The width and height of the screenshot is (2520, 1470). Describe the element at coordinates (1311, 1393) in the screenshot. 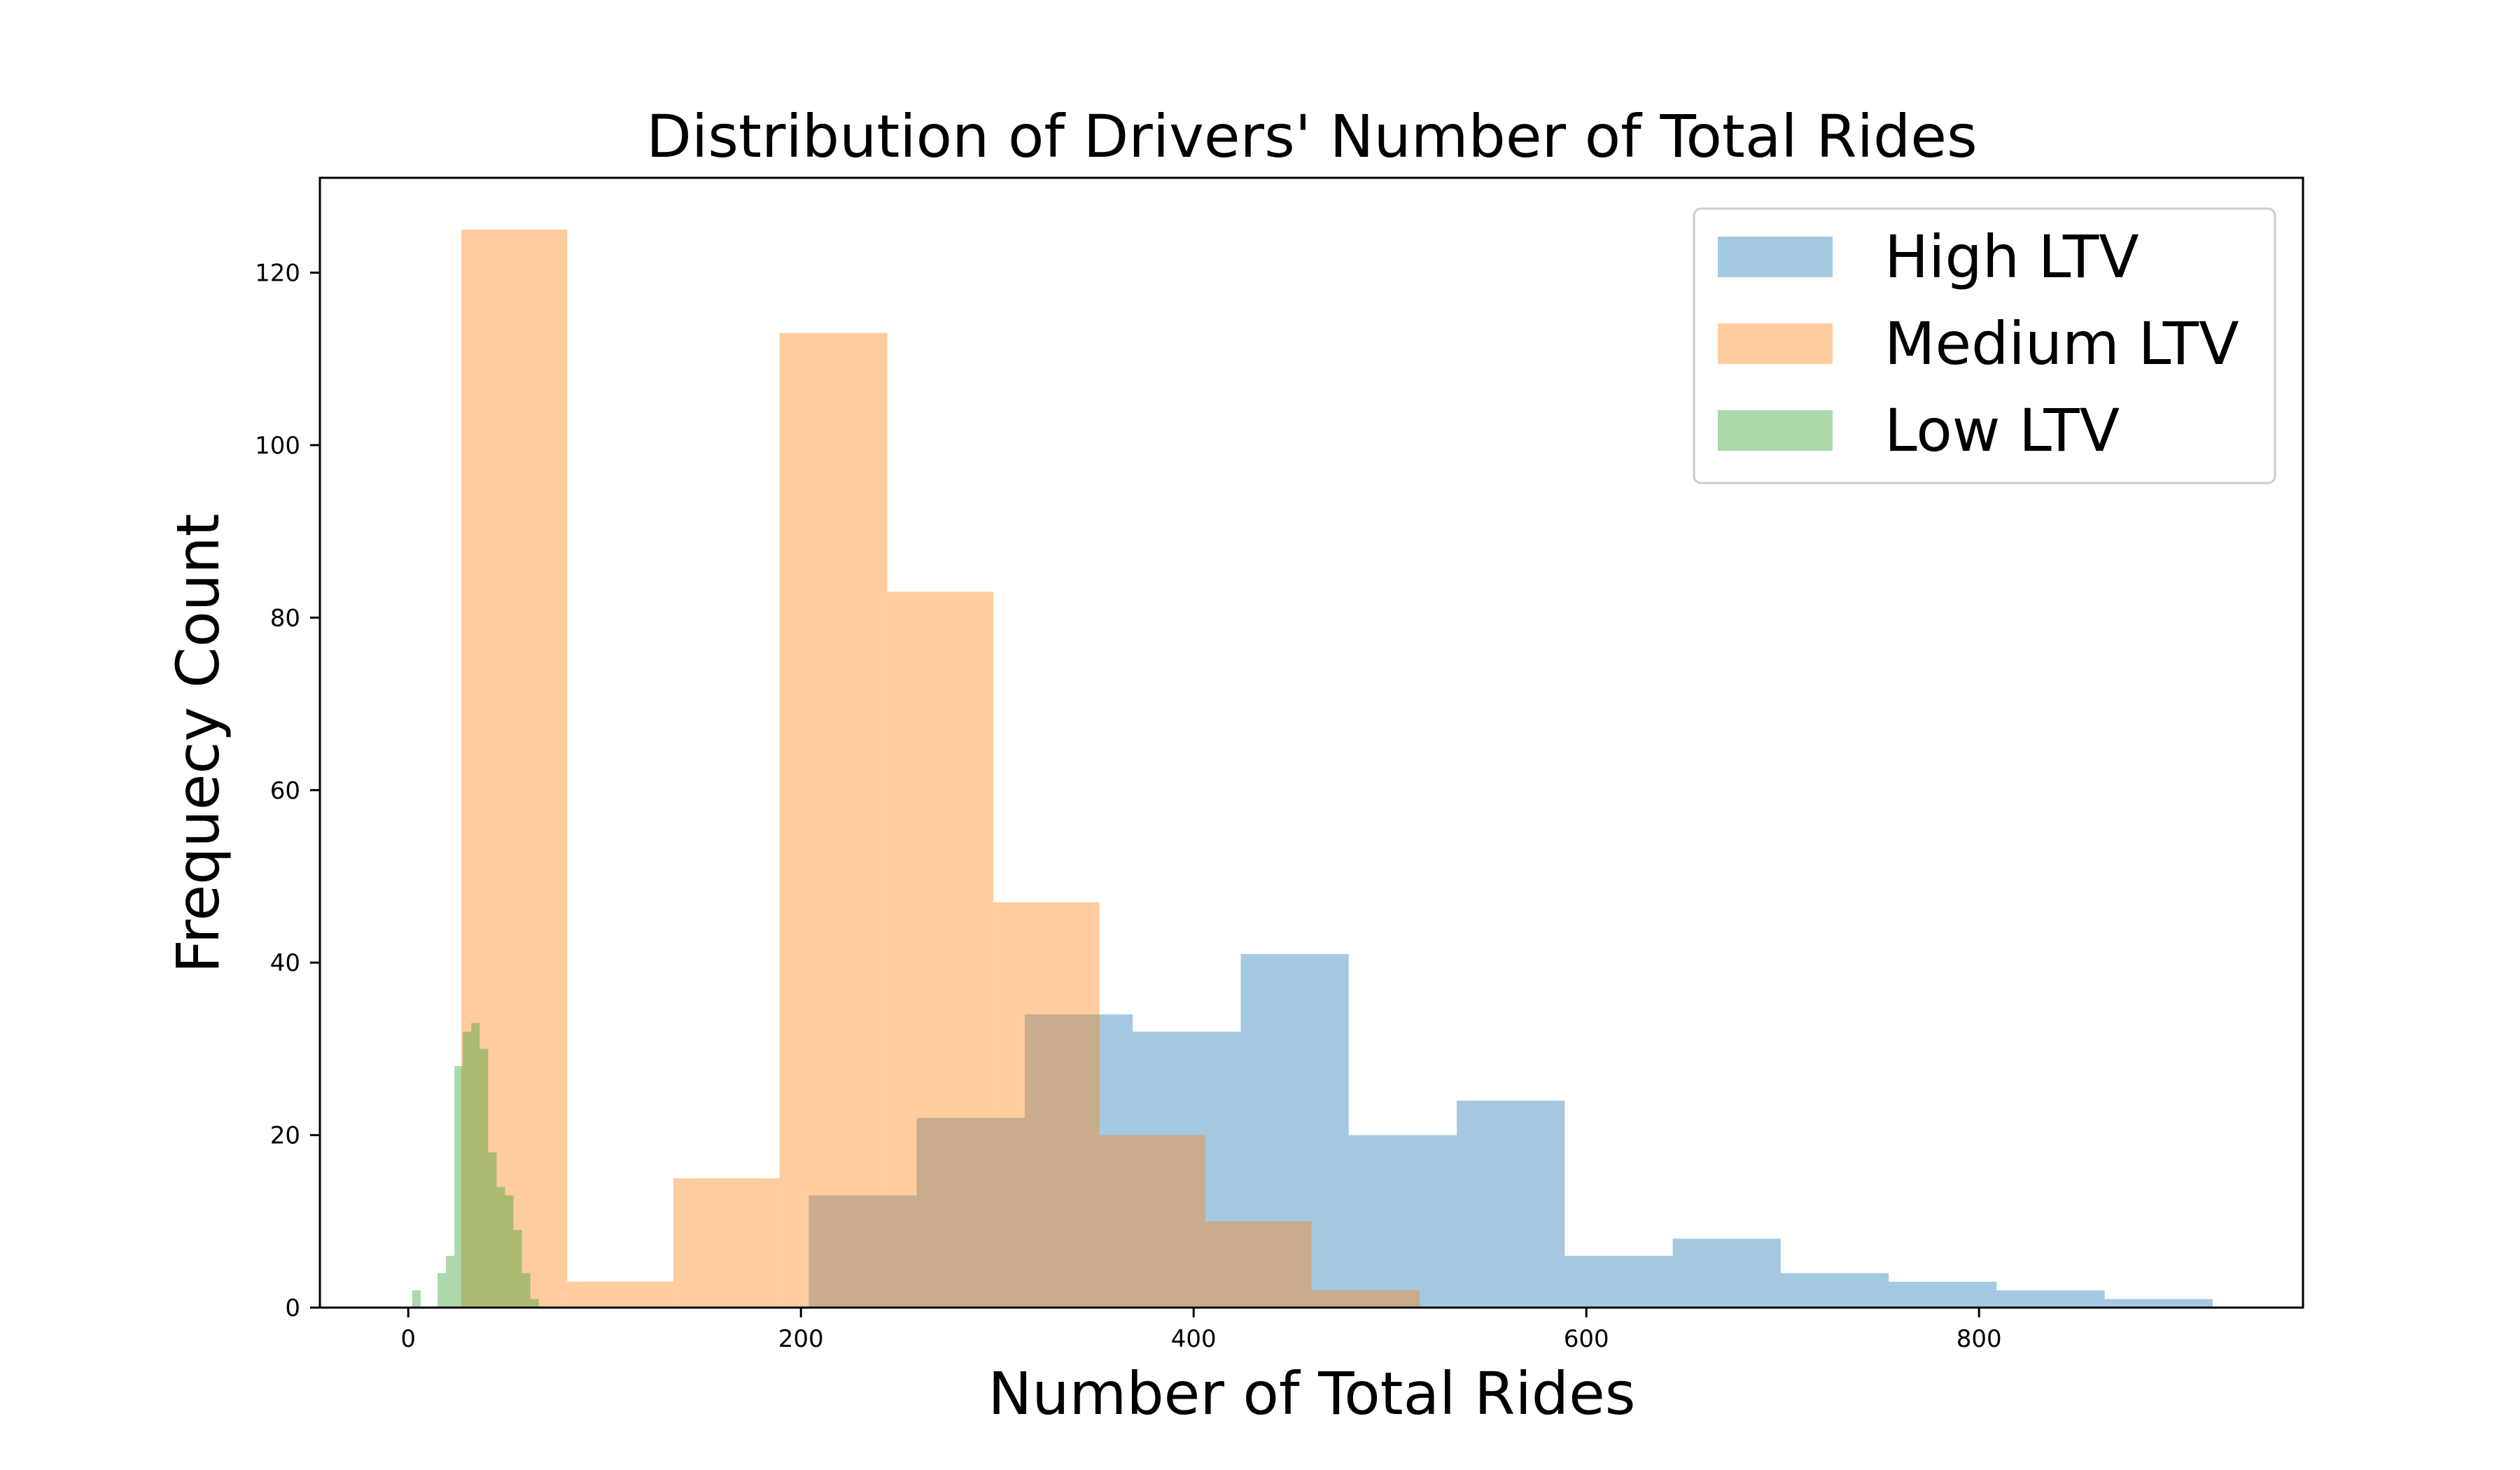

I see `x-axis-title: Number of Total Rides` at that location.